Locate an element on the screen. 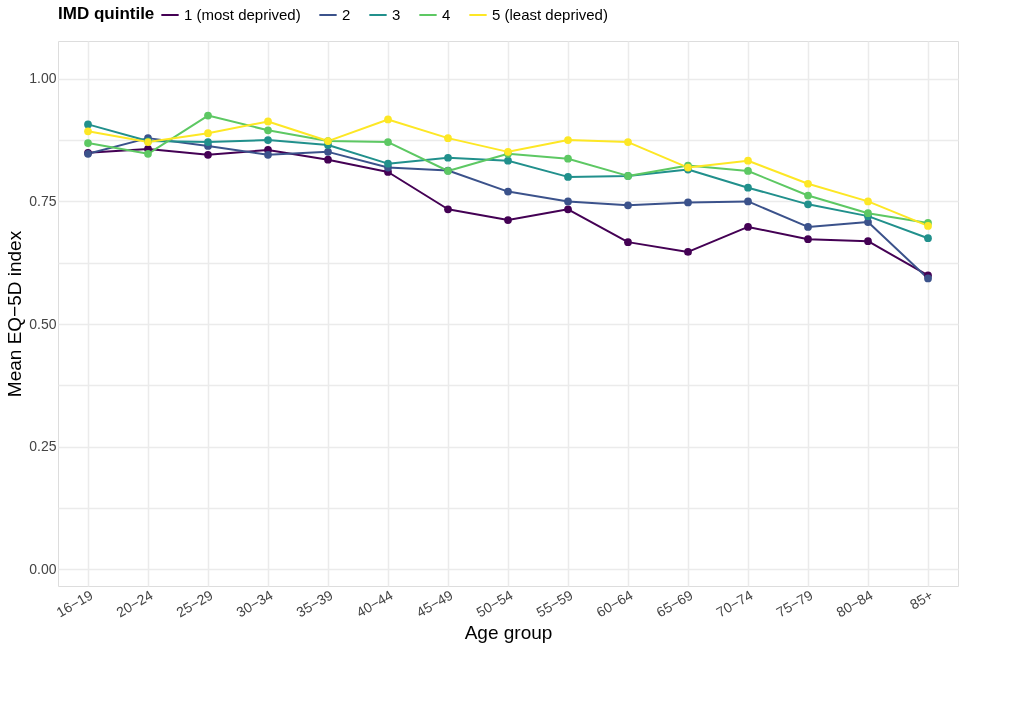  legend-label: 5 (least deprived) is located at coordinates (550, 14).